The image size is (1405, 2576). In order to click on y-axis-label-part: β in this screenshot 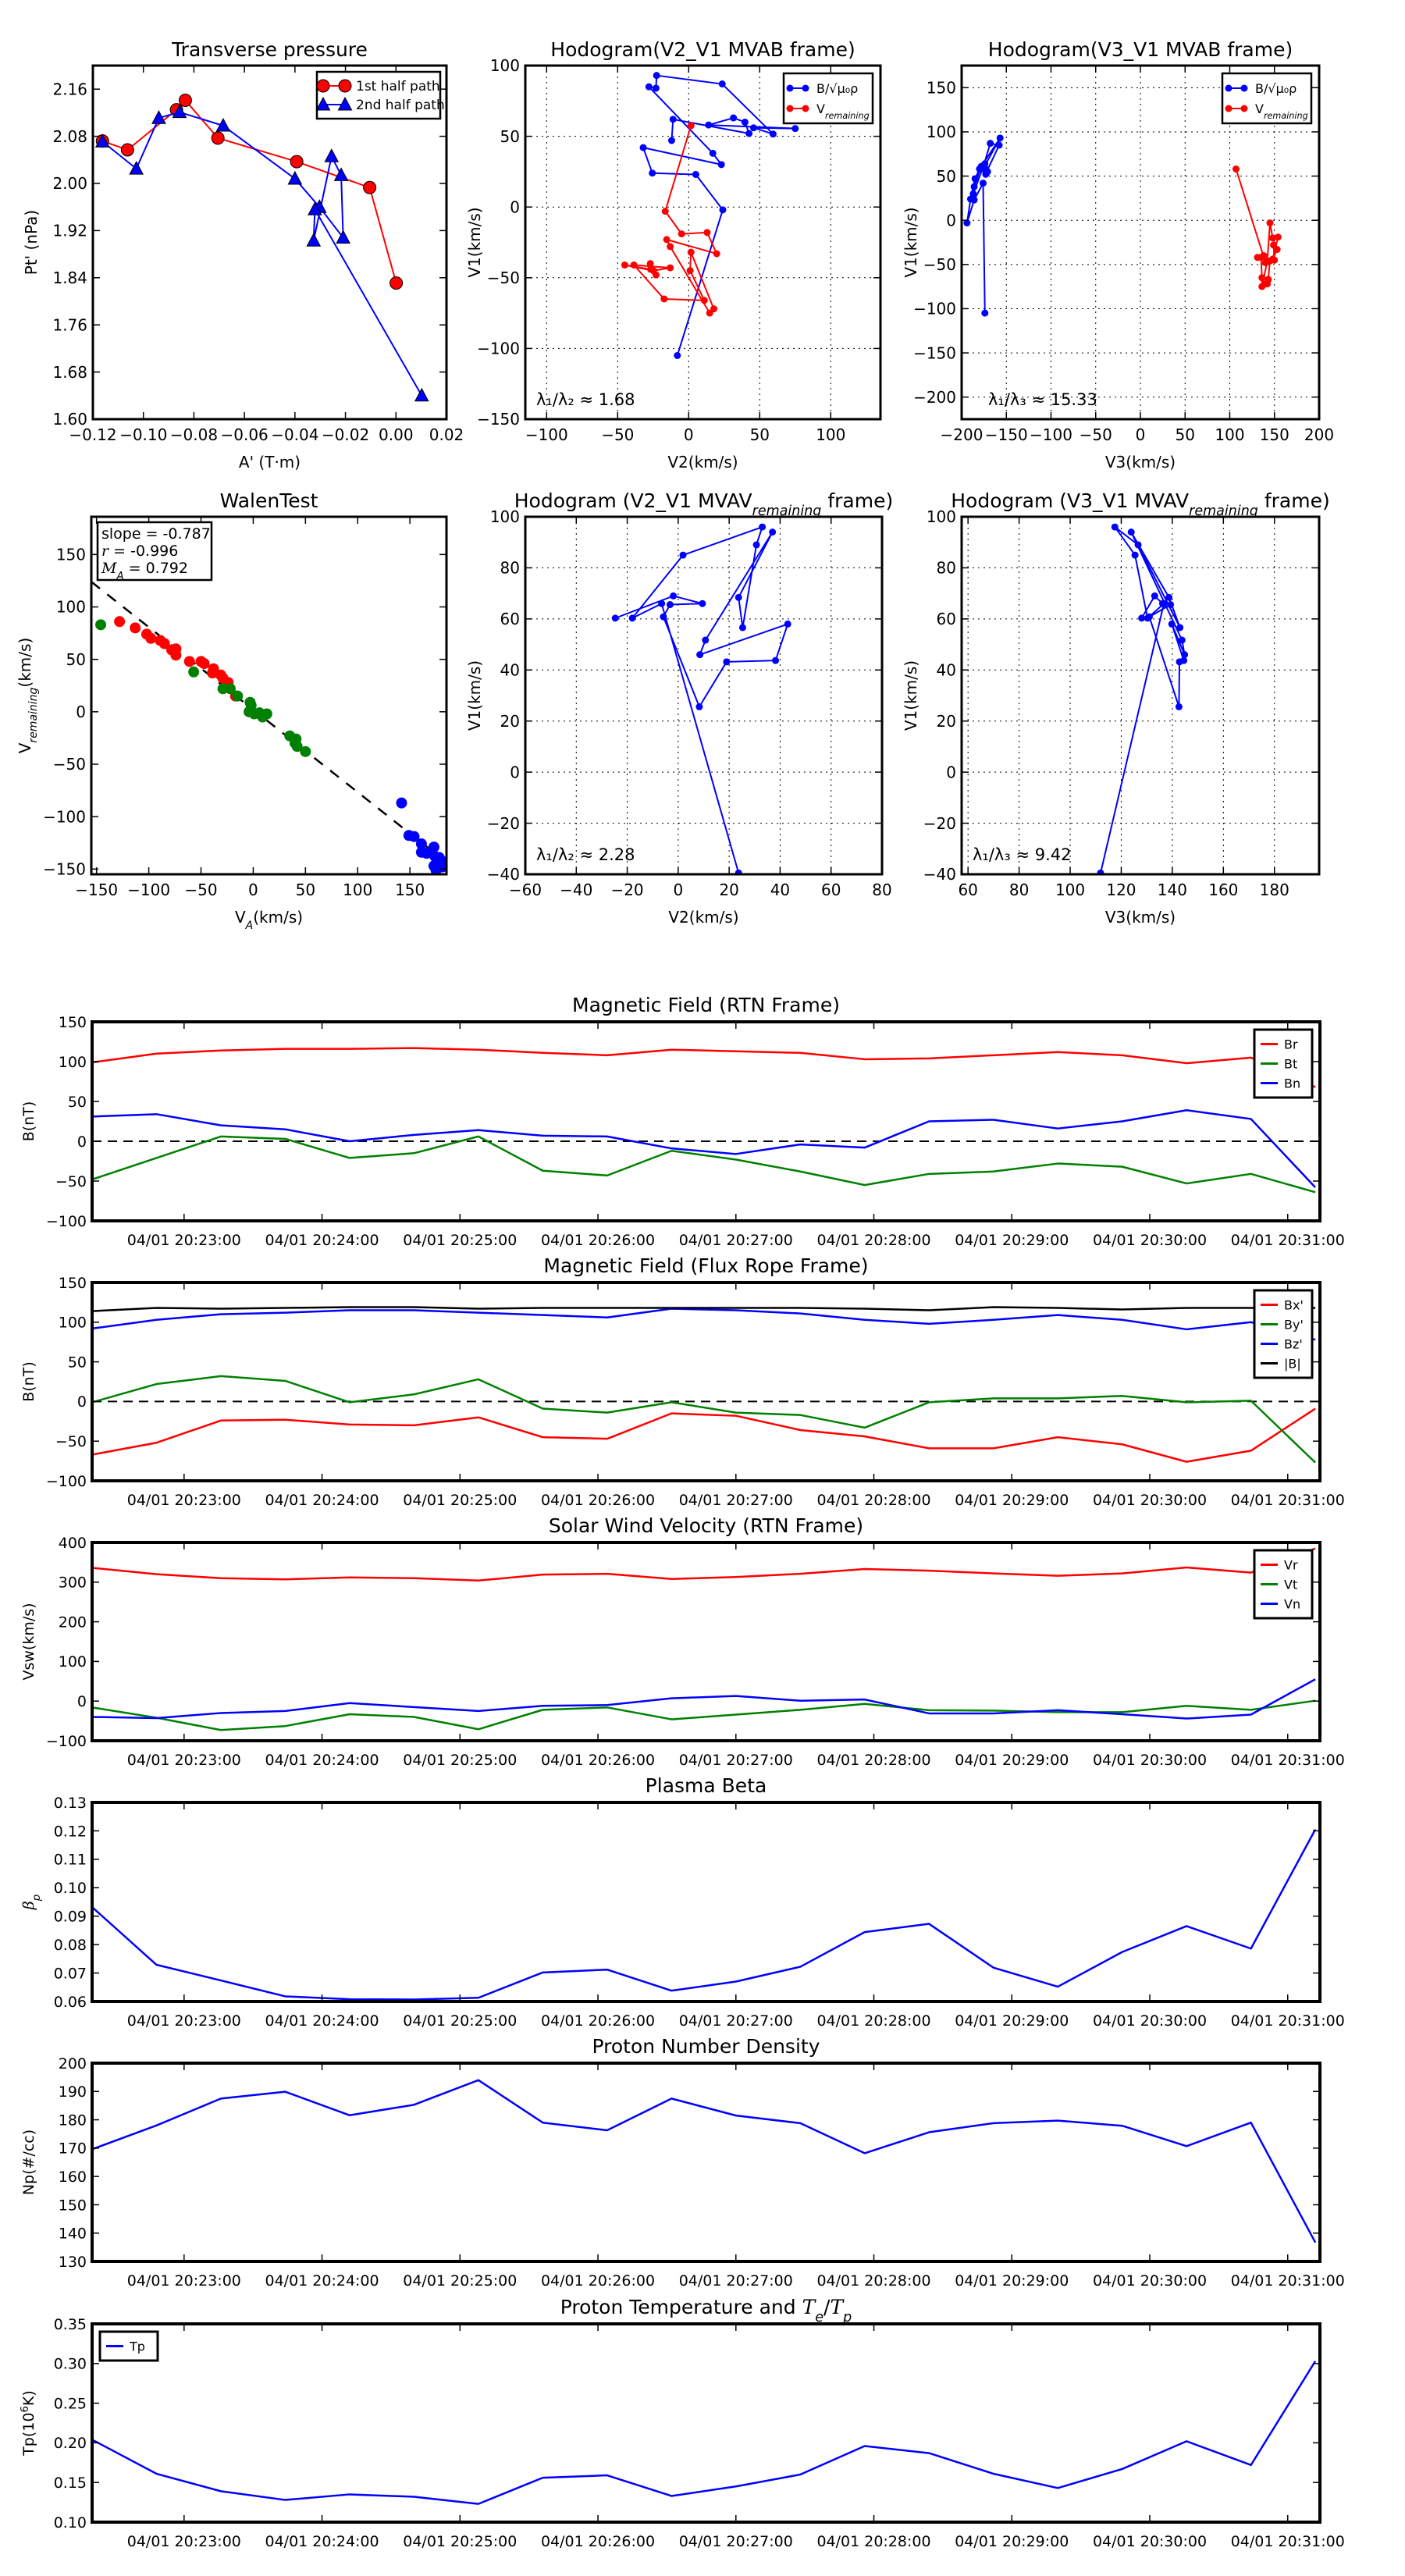, I will do `click(28, 1905)`.